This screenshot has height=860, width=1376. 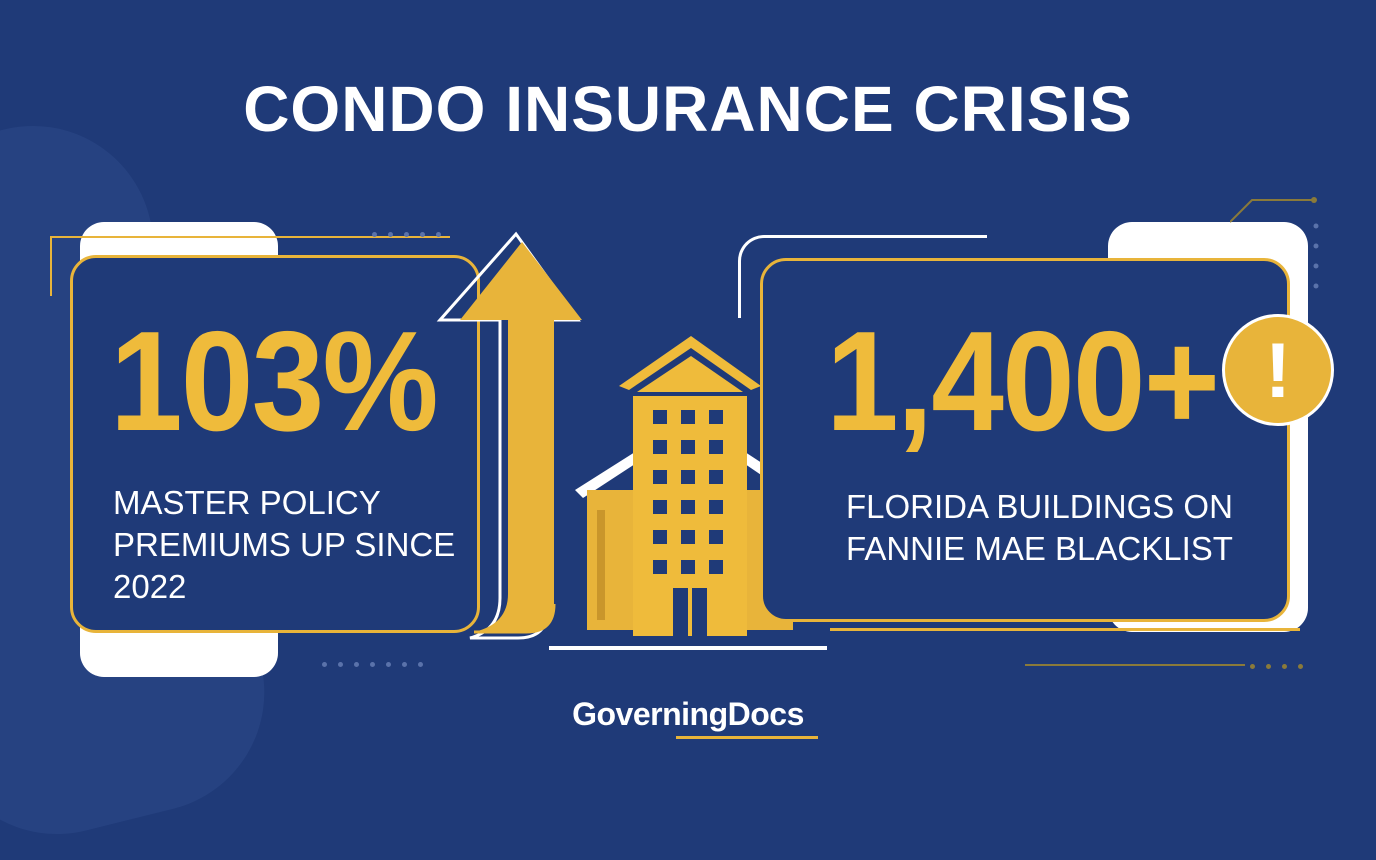 I want to click on page-title: CONDO INSURANCE CRISIS, so click(x=688, y=109).